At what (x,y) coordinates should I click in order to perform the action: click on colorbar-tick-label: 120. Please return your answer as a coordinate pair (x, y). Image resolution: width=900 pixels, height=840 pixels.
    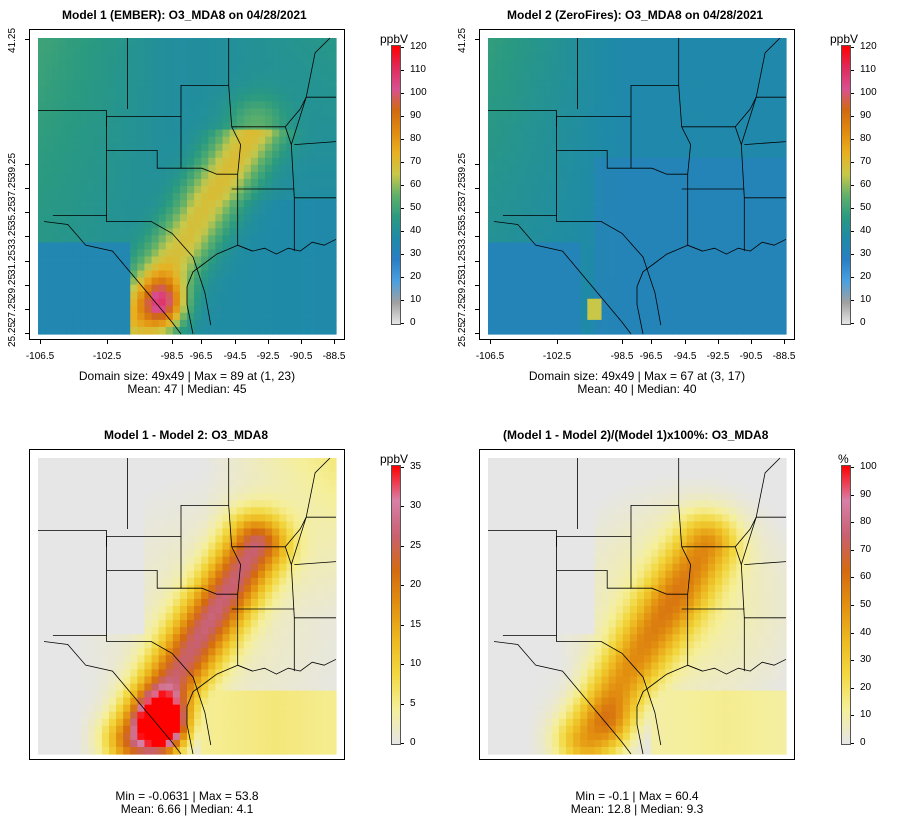
    Looking at the image, I should click on (868, 46).